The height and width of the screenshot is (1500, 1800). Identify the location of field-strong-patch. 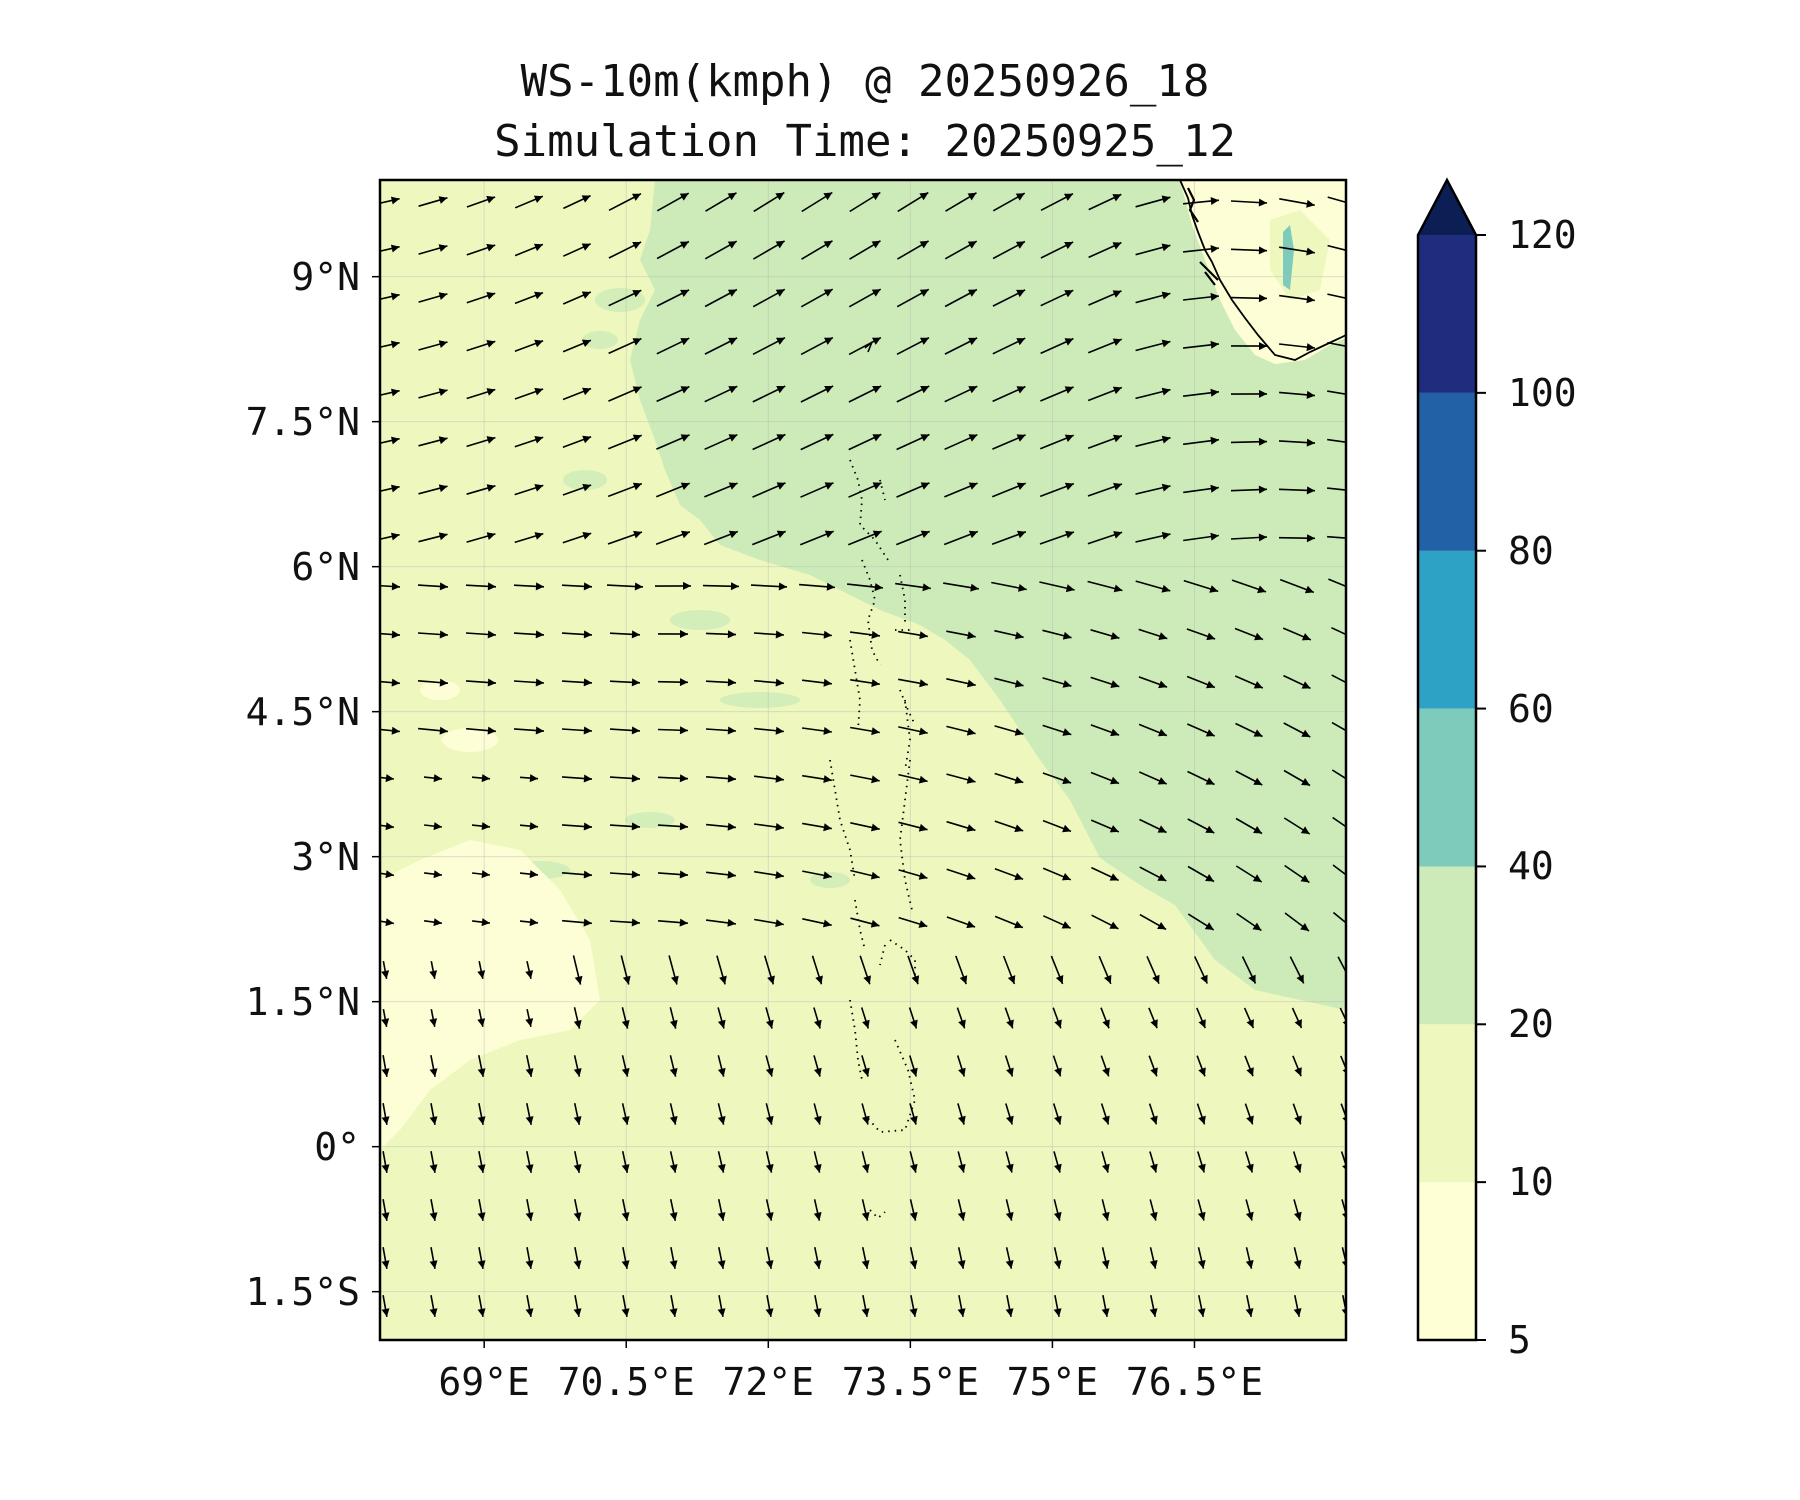
(1288, 257).